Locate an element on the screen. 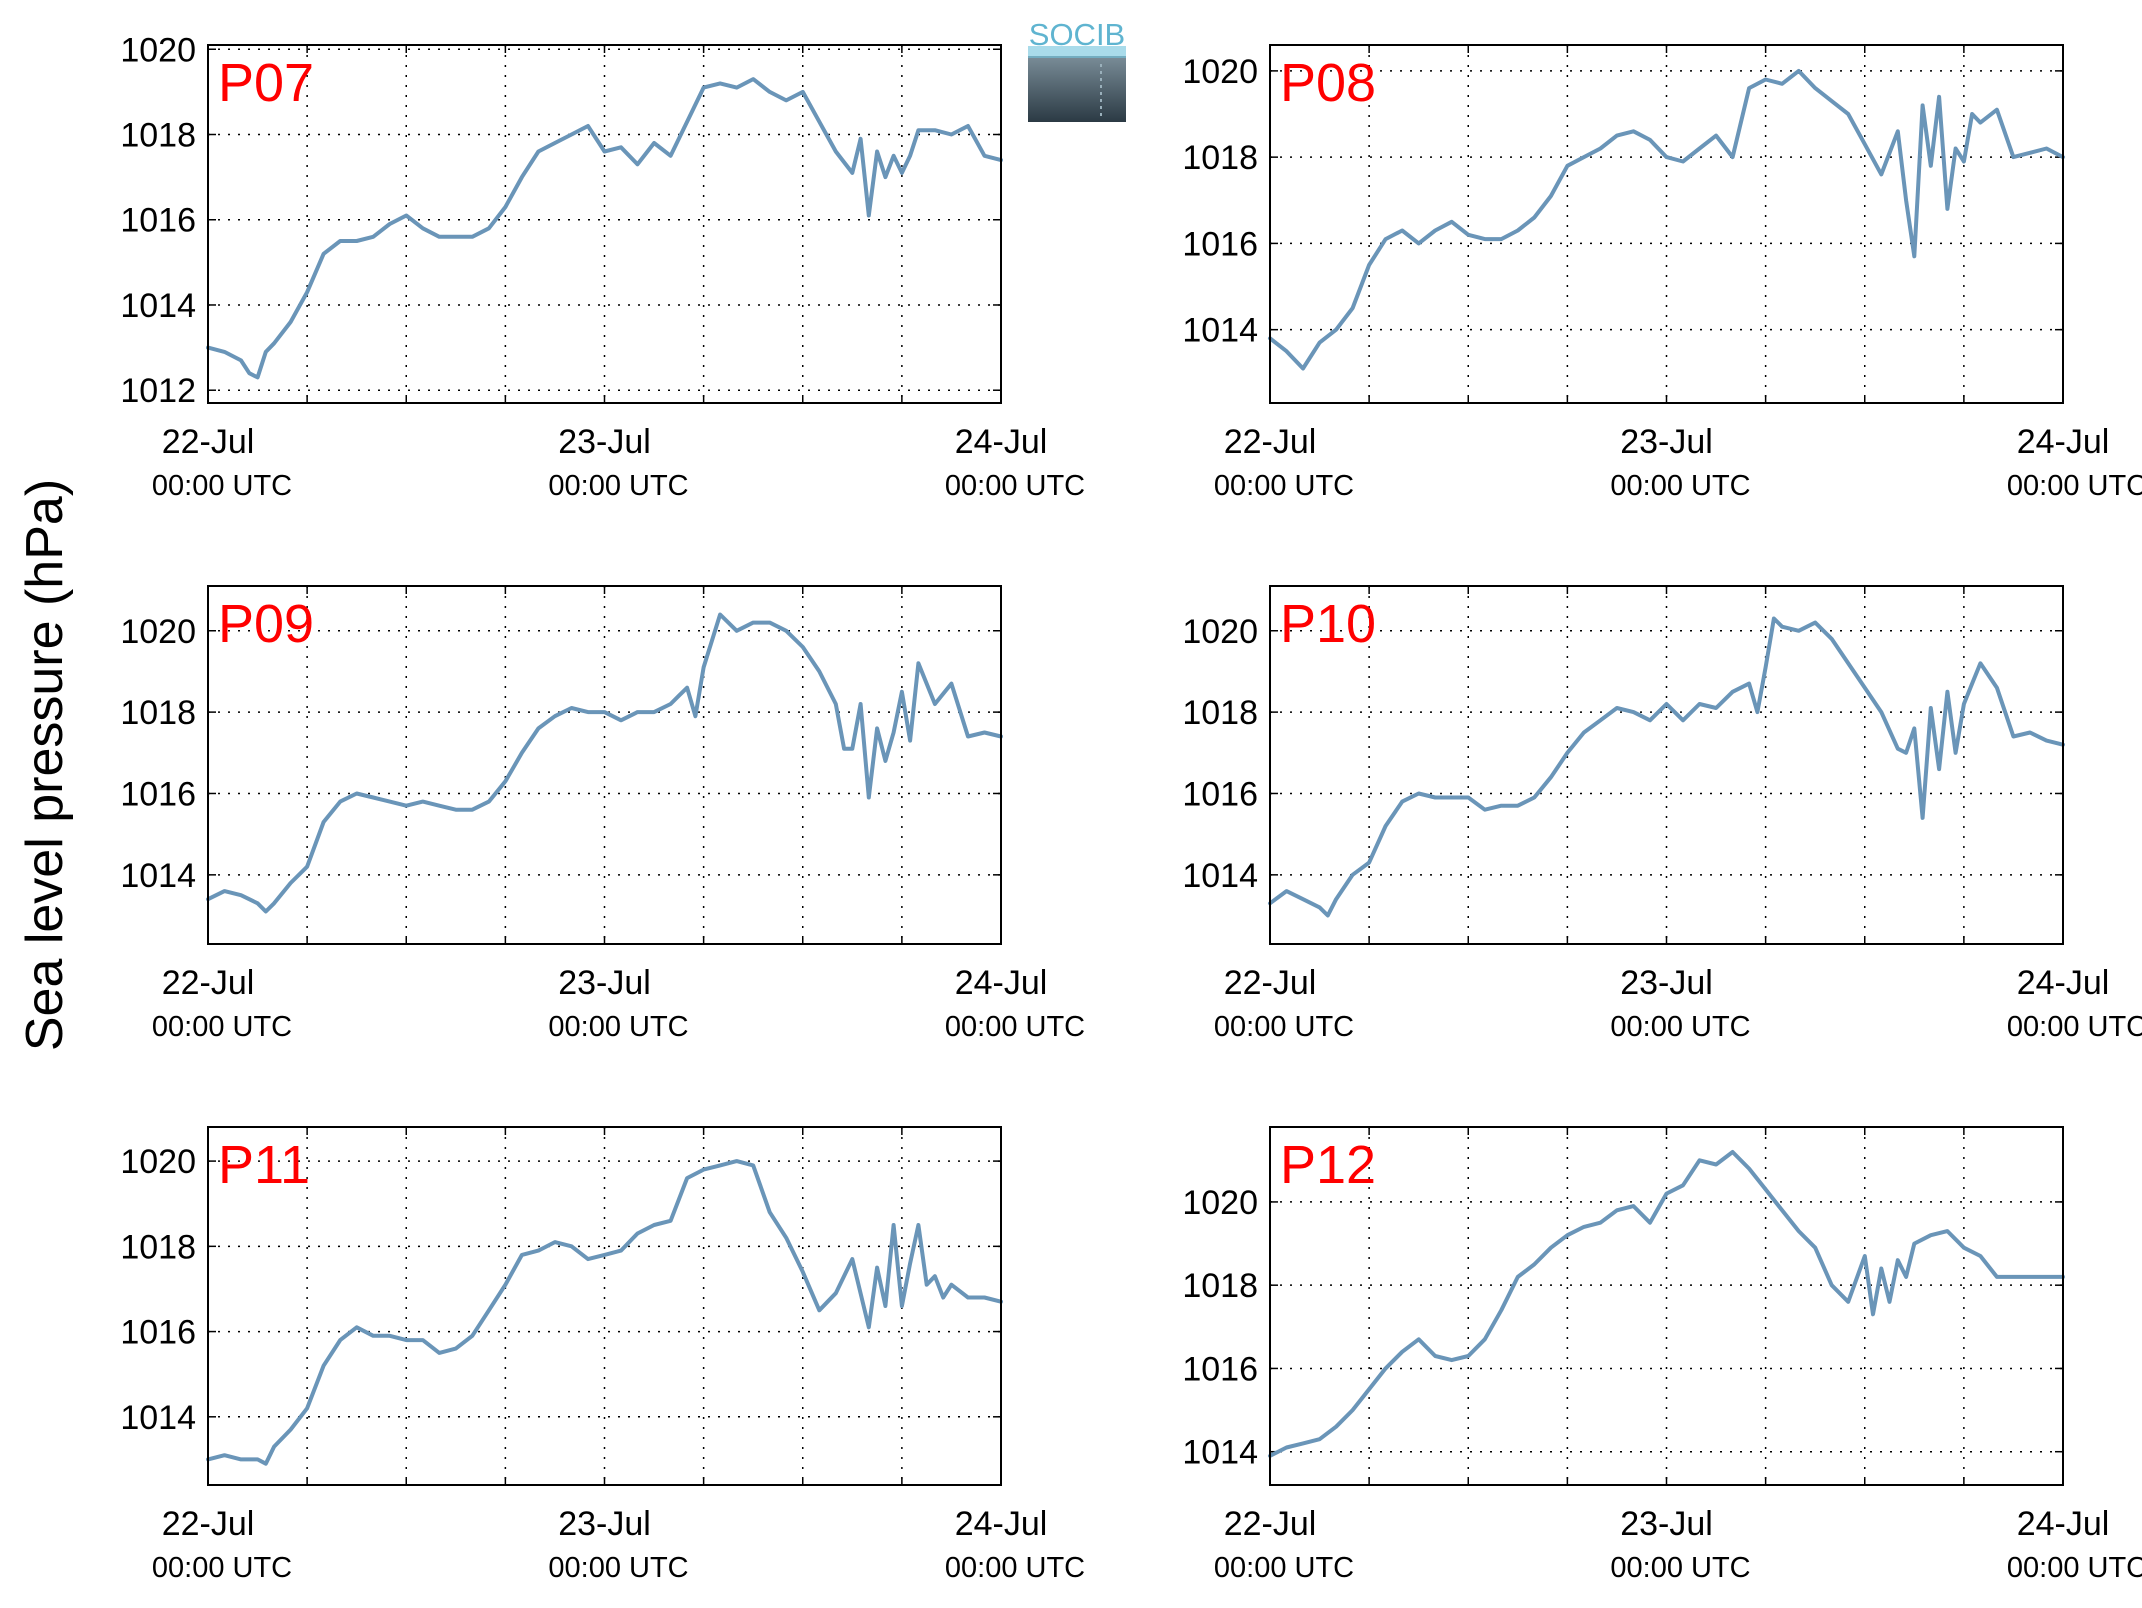  y-tick-label: 1012 is located at coordinates (158, 391).